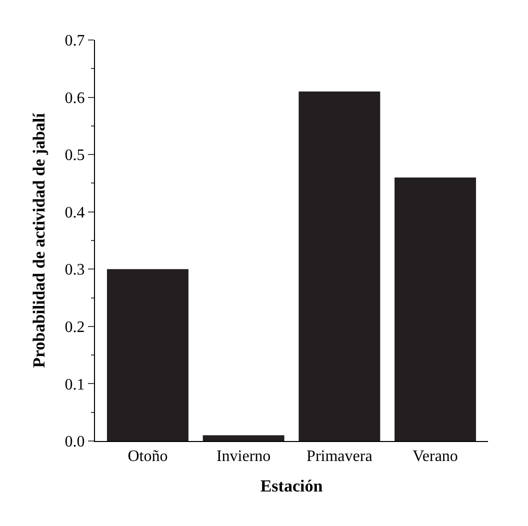 The height and width of the screenshot is (526, 528). Describe the element at coordinates (243, 457) in the screenshot. I see `x-tick-label: Invierno` at that location.